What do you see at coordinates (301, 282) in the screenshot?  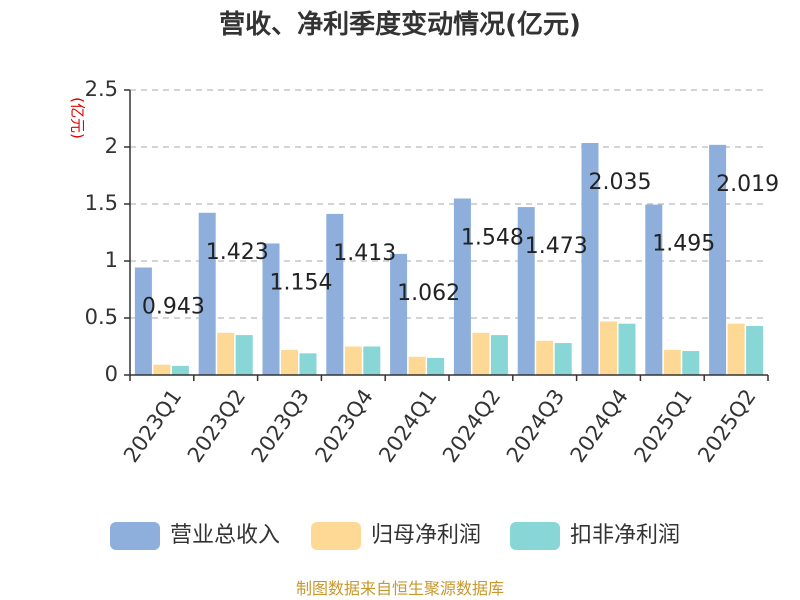 I see `data-label: 1.154` at bounding box center [301, 282].